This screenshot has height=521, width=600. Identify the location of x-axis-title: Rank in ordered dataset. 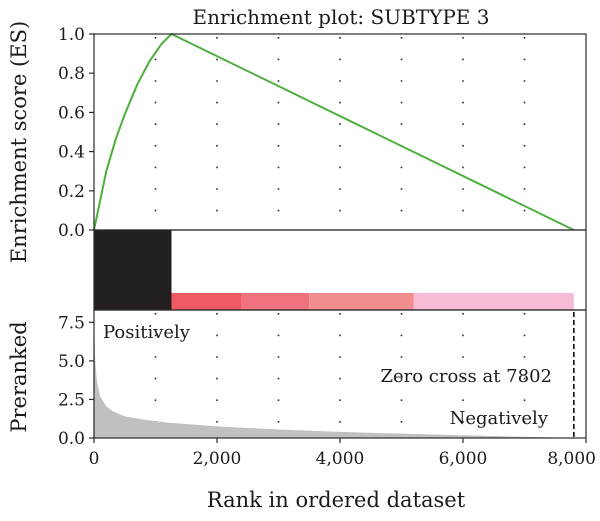
(336, 500).